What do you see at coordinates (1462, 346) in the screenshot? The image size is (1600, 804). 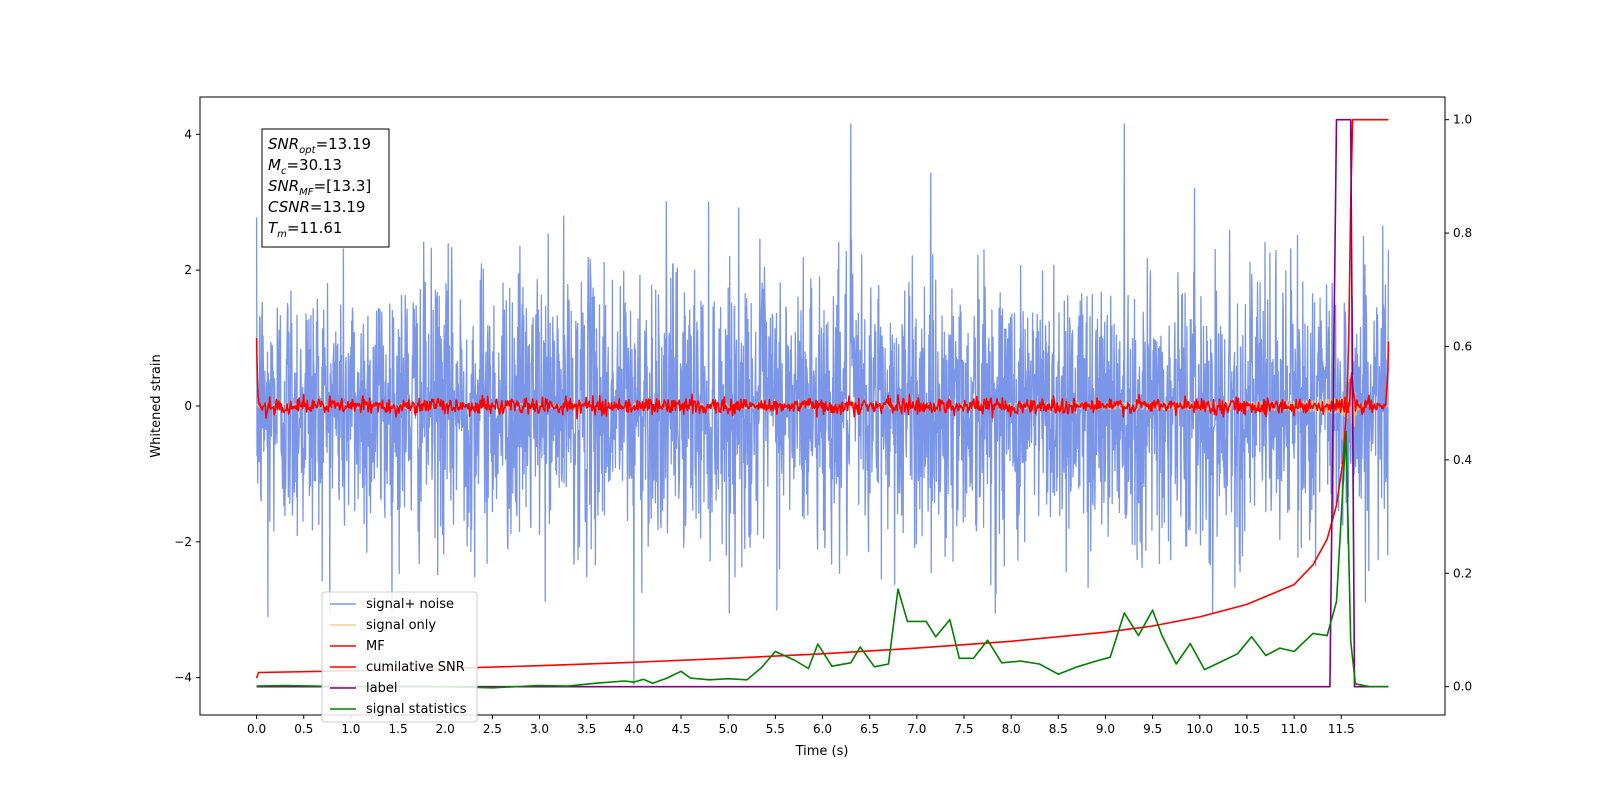 I see `y-right-tick-label: 0.6` at bounding box center [1462, 346].